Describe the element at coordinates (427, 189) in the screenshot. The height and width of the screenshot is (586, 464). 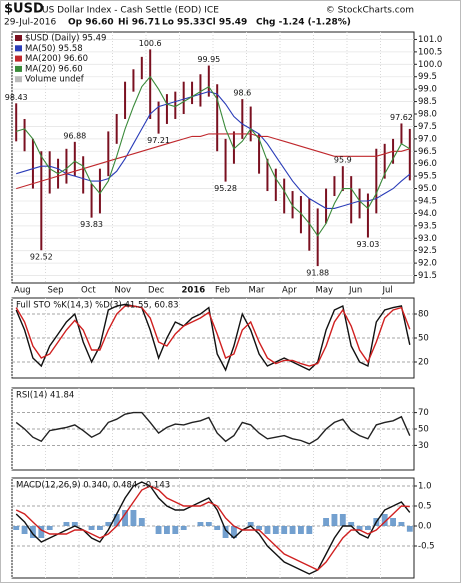
I see `y-tick-label: 95.0` at that location.